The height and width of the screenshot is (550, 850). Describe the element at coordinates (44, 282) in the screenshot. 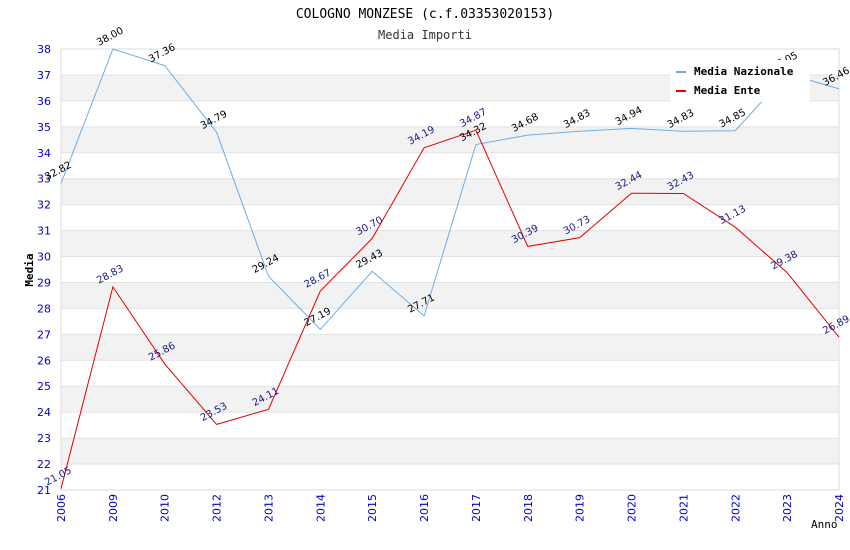

I see `y-tick-label: 29` at that location.